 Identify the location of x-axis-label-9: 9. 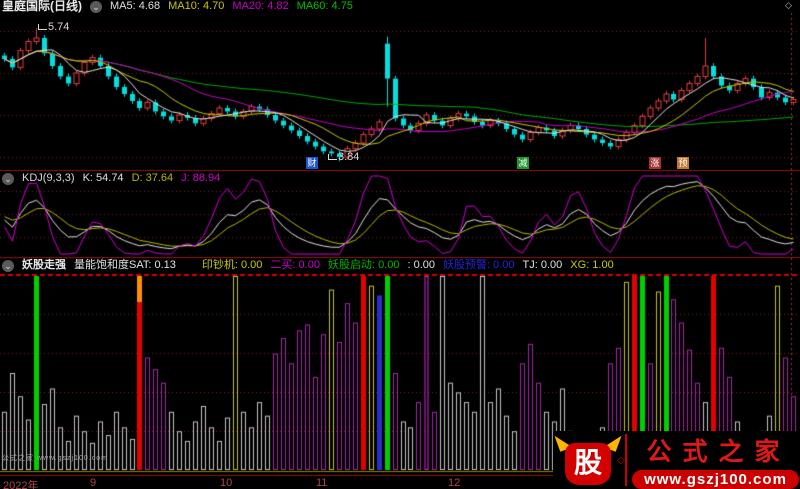
(93, 483).